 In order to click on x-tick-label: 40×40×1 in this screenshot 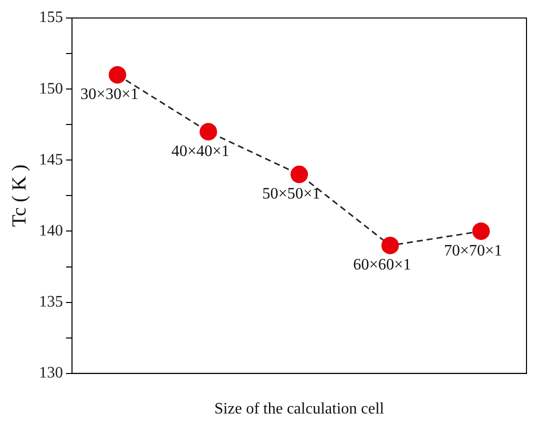, I will do `click(200, 151)`.